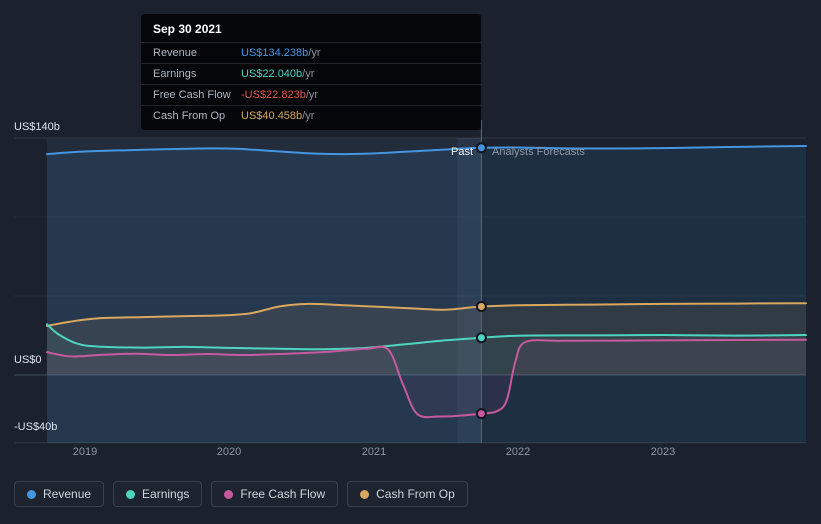  Describe the element at coordinates (229, 452) in the screenshot. I see `x-axis-label-2020: 2020` at that location.